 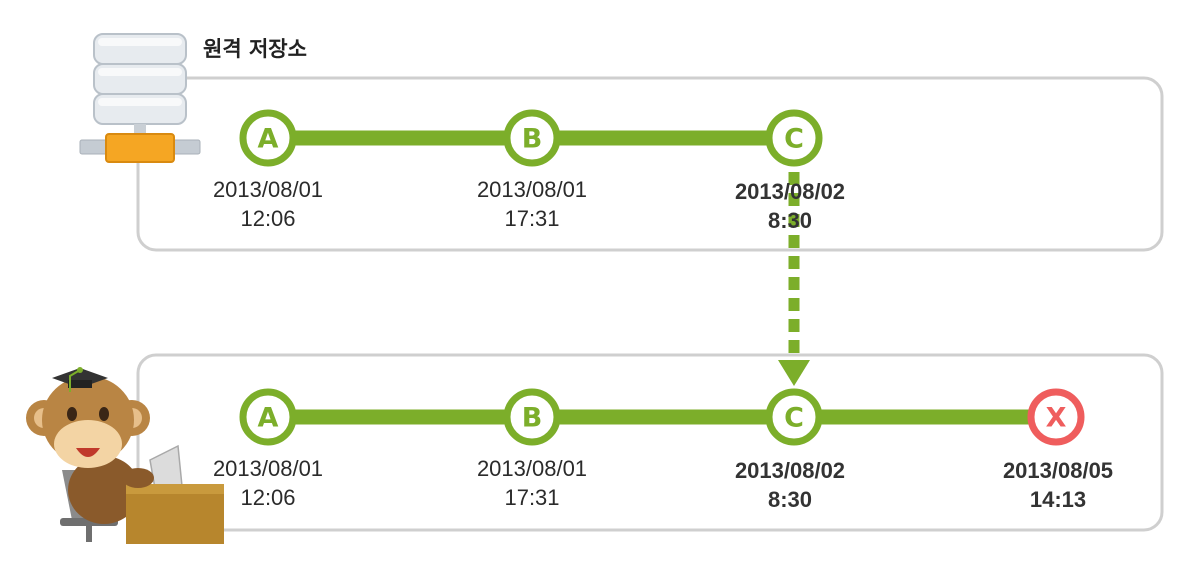 I want to click on local-commit-A-label: A, so click(x=268, y=418).